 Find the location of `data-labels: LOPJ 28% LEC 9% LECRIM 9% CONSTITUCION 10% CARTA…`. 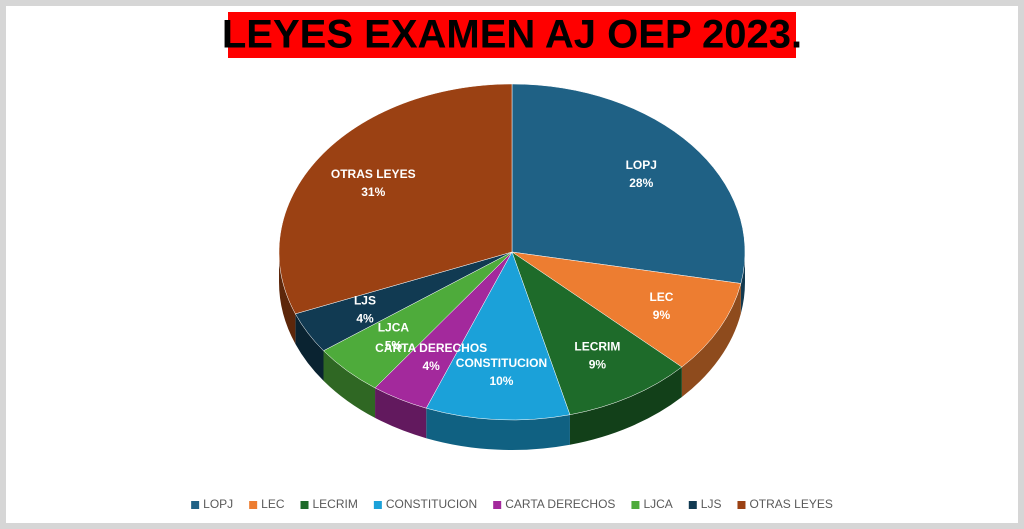

data-labels: LOPJ 28% LEC 9% LECRIM 9% CONSTITUCION 10% CARTA… is located at coordinates (502, 273).